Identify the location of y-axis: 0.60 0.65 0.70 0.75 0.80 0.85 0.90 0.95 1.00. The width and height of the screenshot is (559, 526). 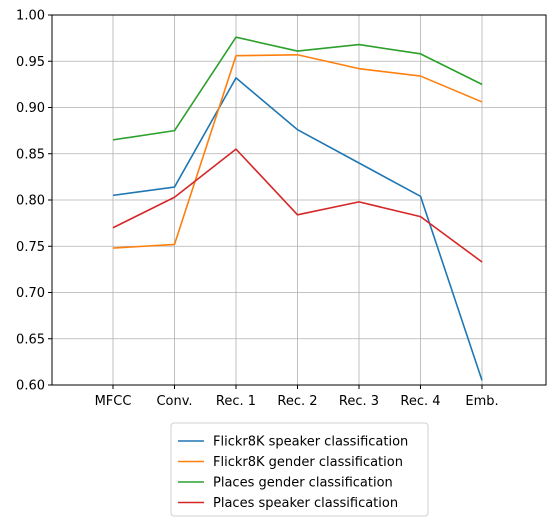
(34, 201).